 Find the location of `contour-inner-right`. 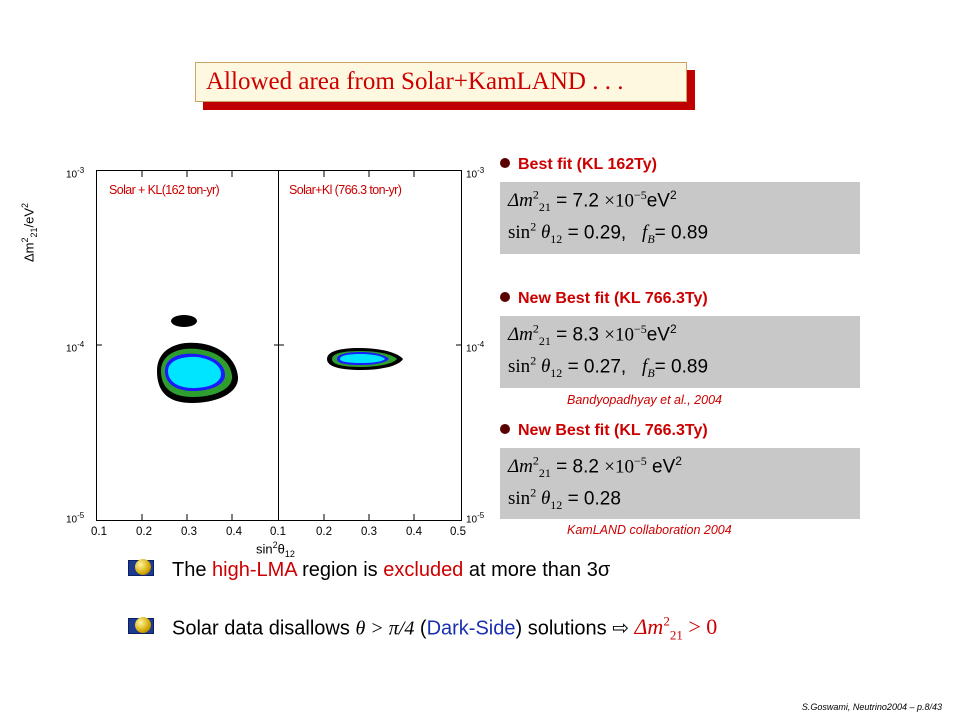

contour-inner-right is located at coordinates (362, 358).